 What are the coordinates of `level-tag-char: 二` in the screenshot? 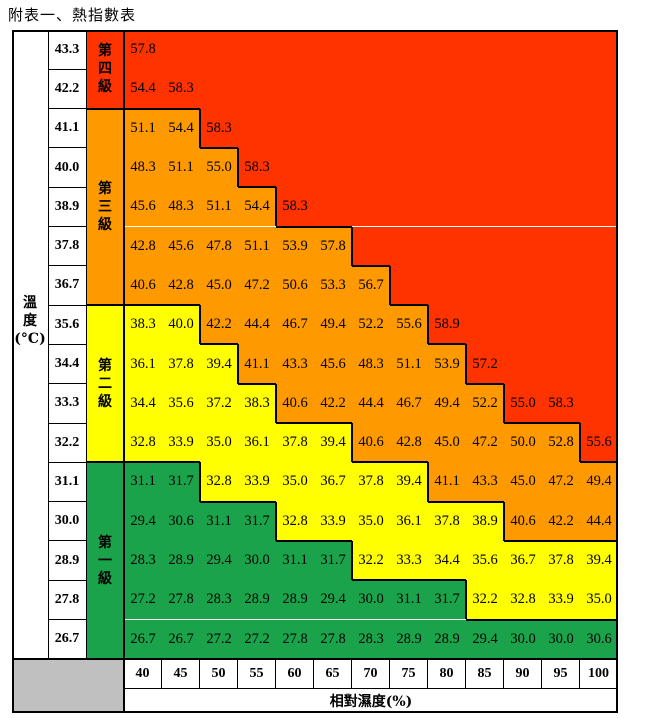 It's located at (105, 383).